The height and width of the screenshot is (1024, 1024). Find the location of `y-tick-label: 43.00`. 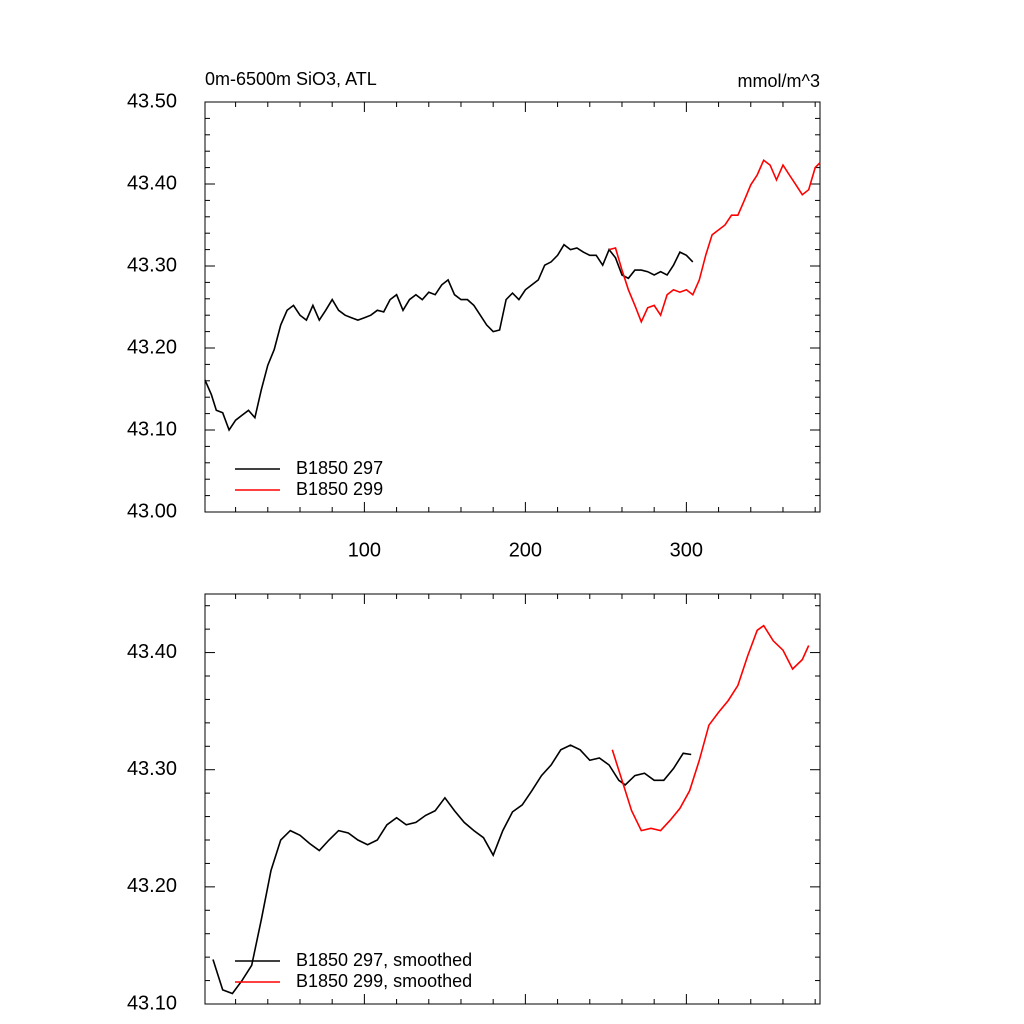

y-tick-label: 43.00 is located at coordinates (152, 511).